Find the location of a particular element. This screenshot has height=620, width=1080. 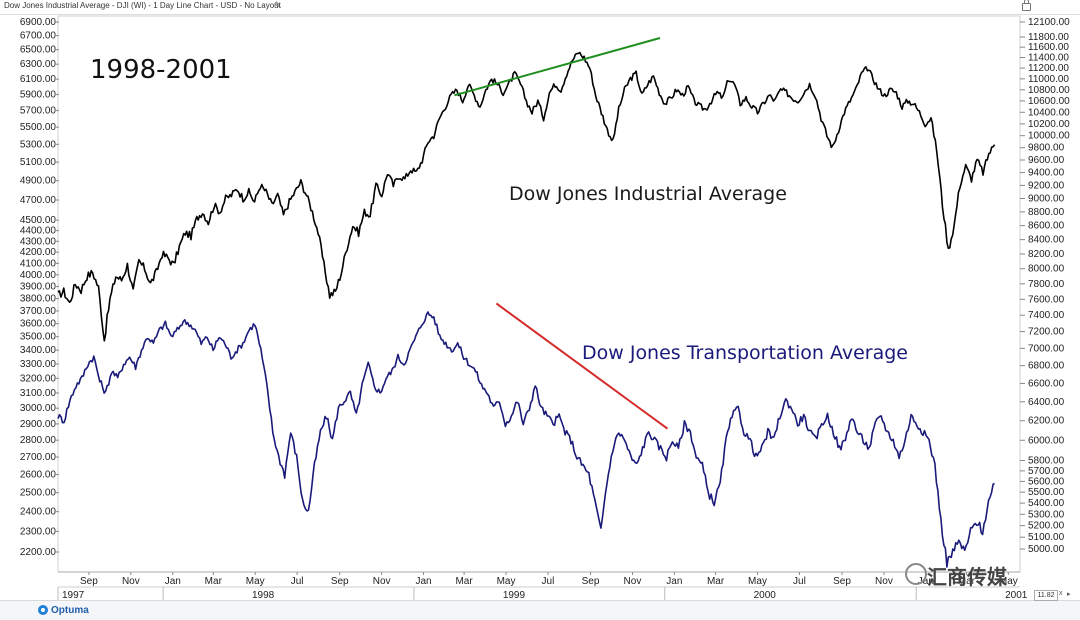

optuma-logo-text: Optuma is located at coordinates (70, 610).